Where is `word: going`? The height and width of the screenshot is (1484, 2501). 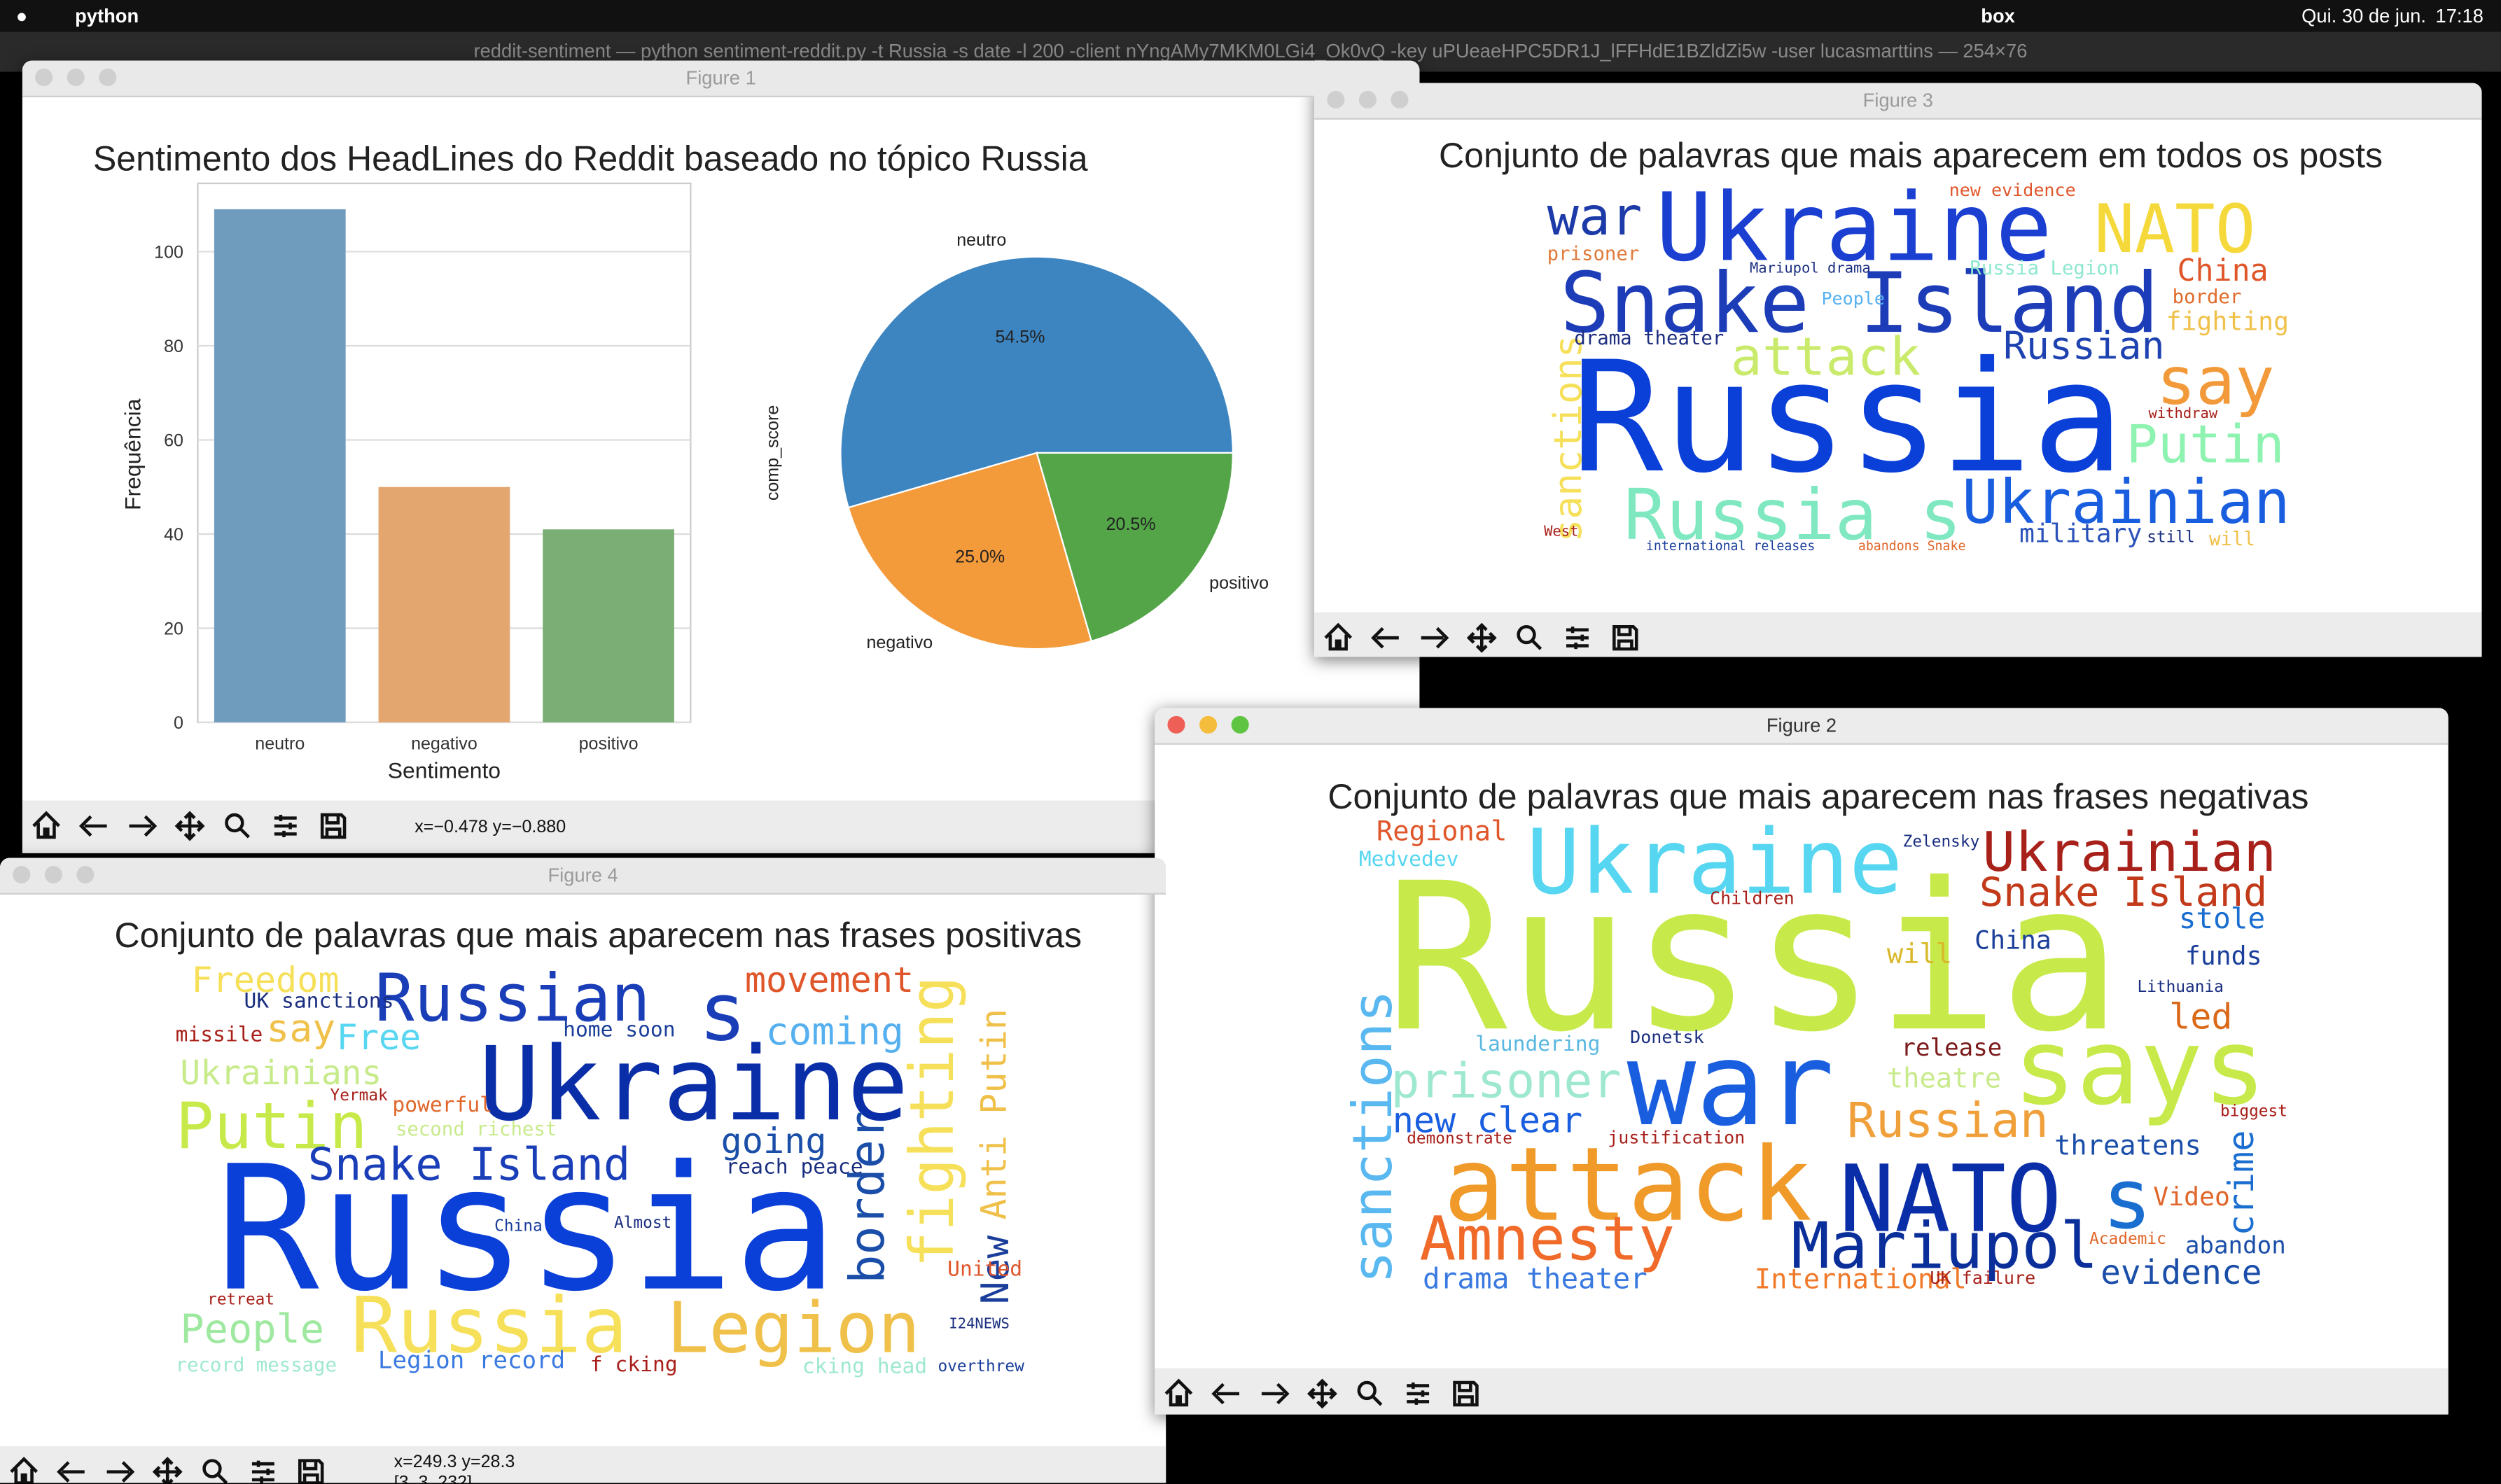
word: going is located at coordinates (774, 1140).